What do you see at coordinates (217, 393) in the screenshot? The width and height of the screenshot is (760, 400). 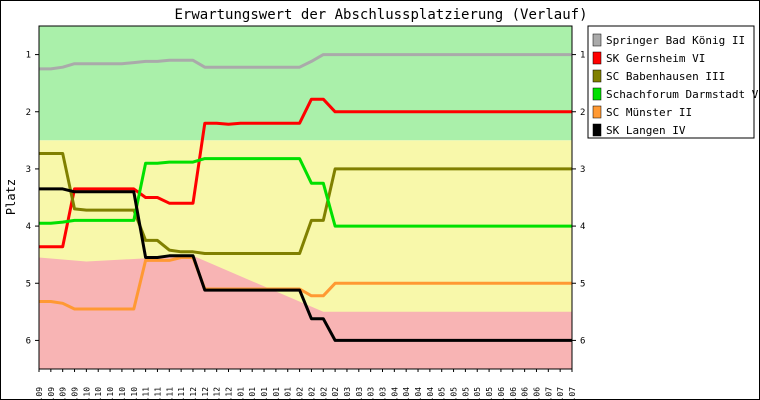 I see `x-tick-label: 19.12` at bounding box center [217, 393].